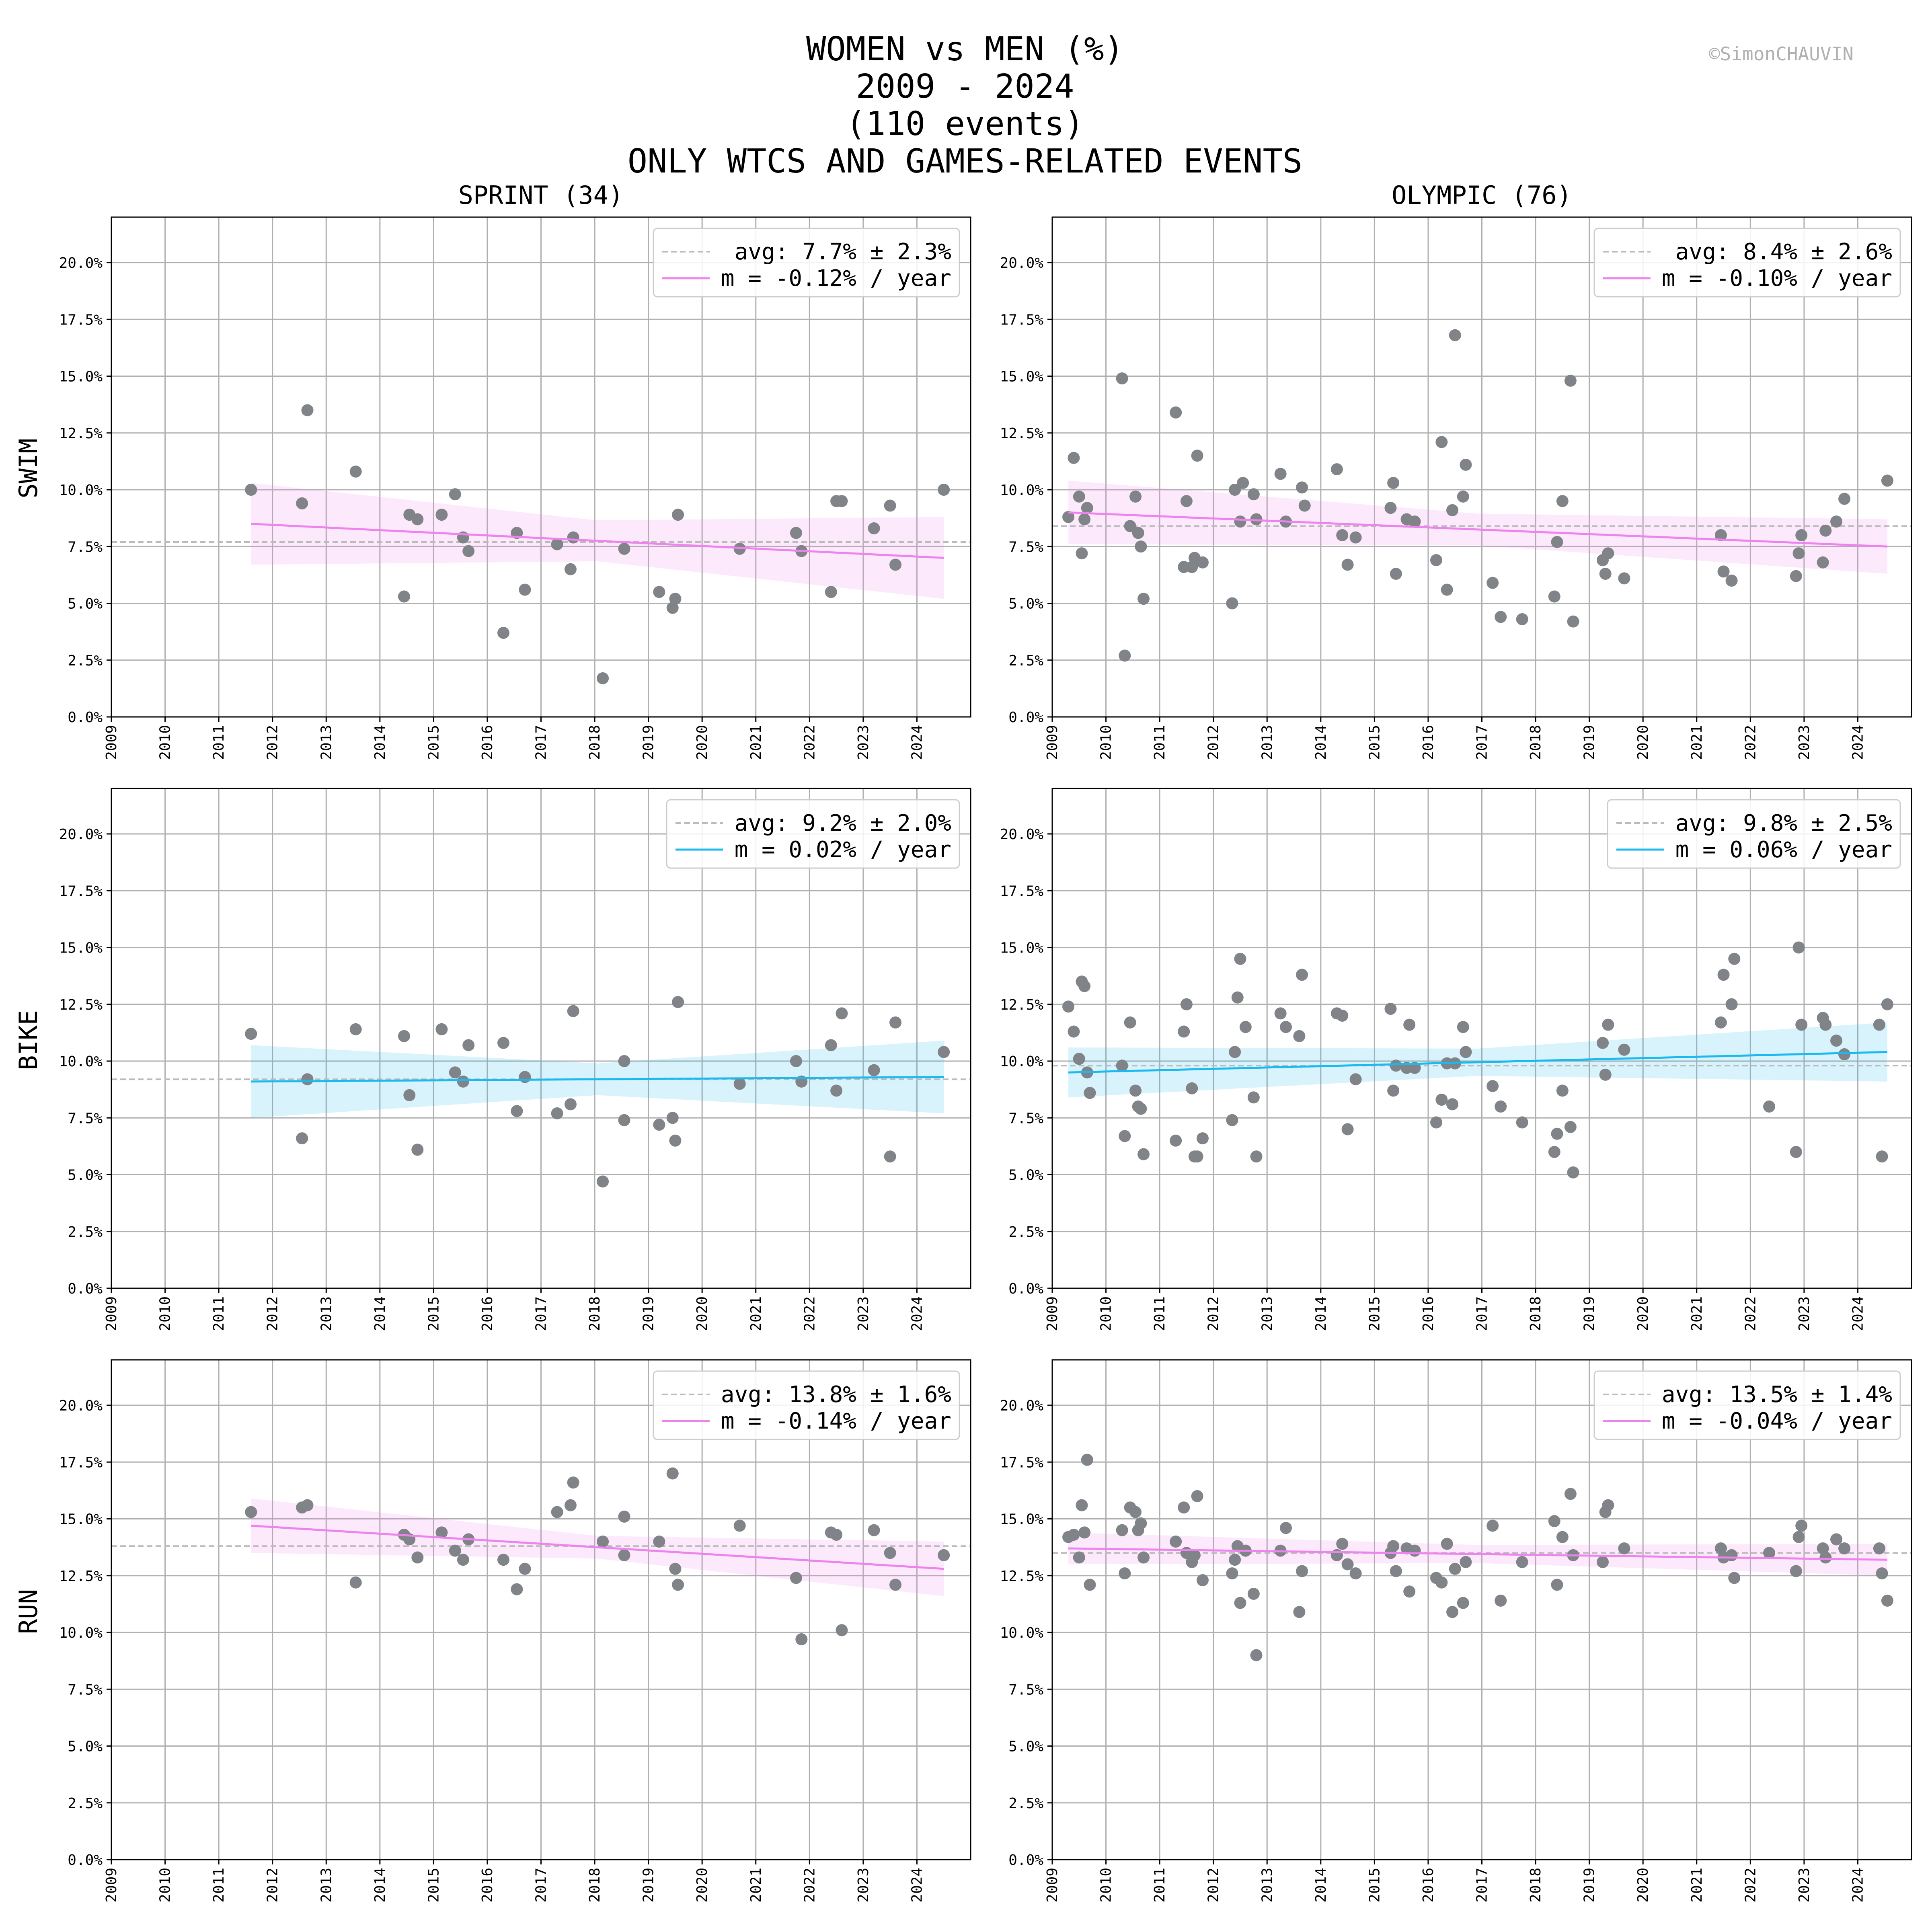 This screenshot has height=1932, width=1930. Describe the element at coordinates (1858, 742) in the screenshot. I see `x-tick-label: 2024` at that location.